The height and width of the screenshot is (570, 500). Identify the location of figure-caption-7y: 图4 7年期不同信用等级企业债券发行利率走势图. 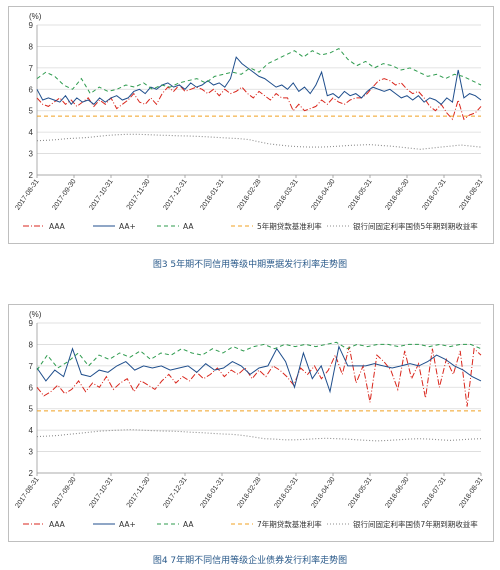
(250, 561).